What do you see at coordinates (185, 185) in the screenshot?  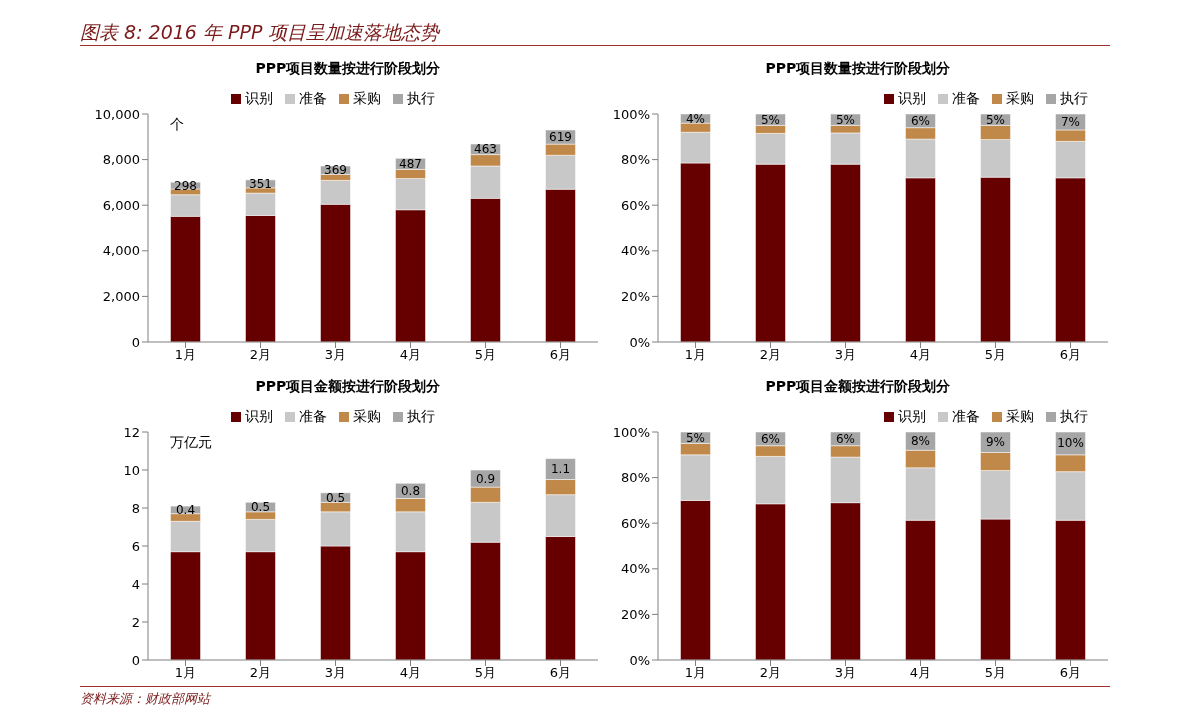 I see `data-label: 298` at bounding box center [185, 185].